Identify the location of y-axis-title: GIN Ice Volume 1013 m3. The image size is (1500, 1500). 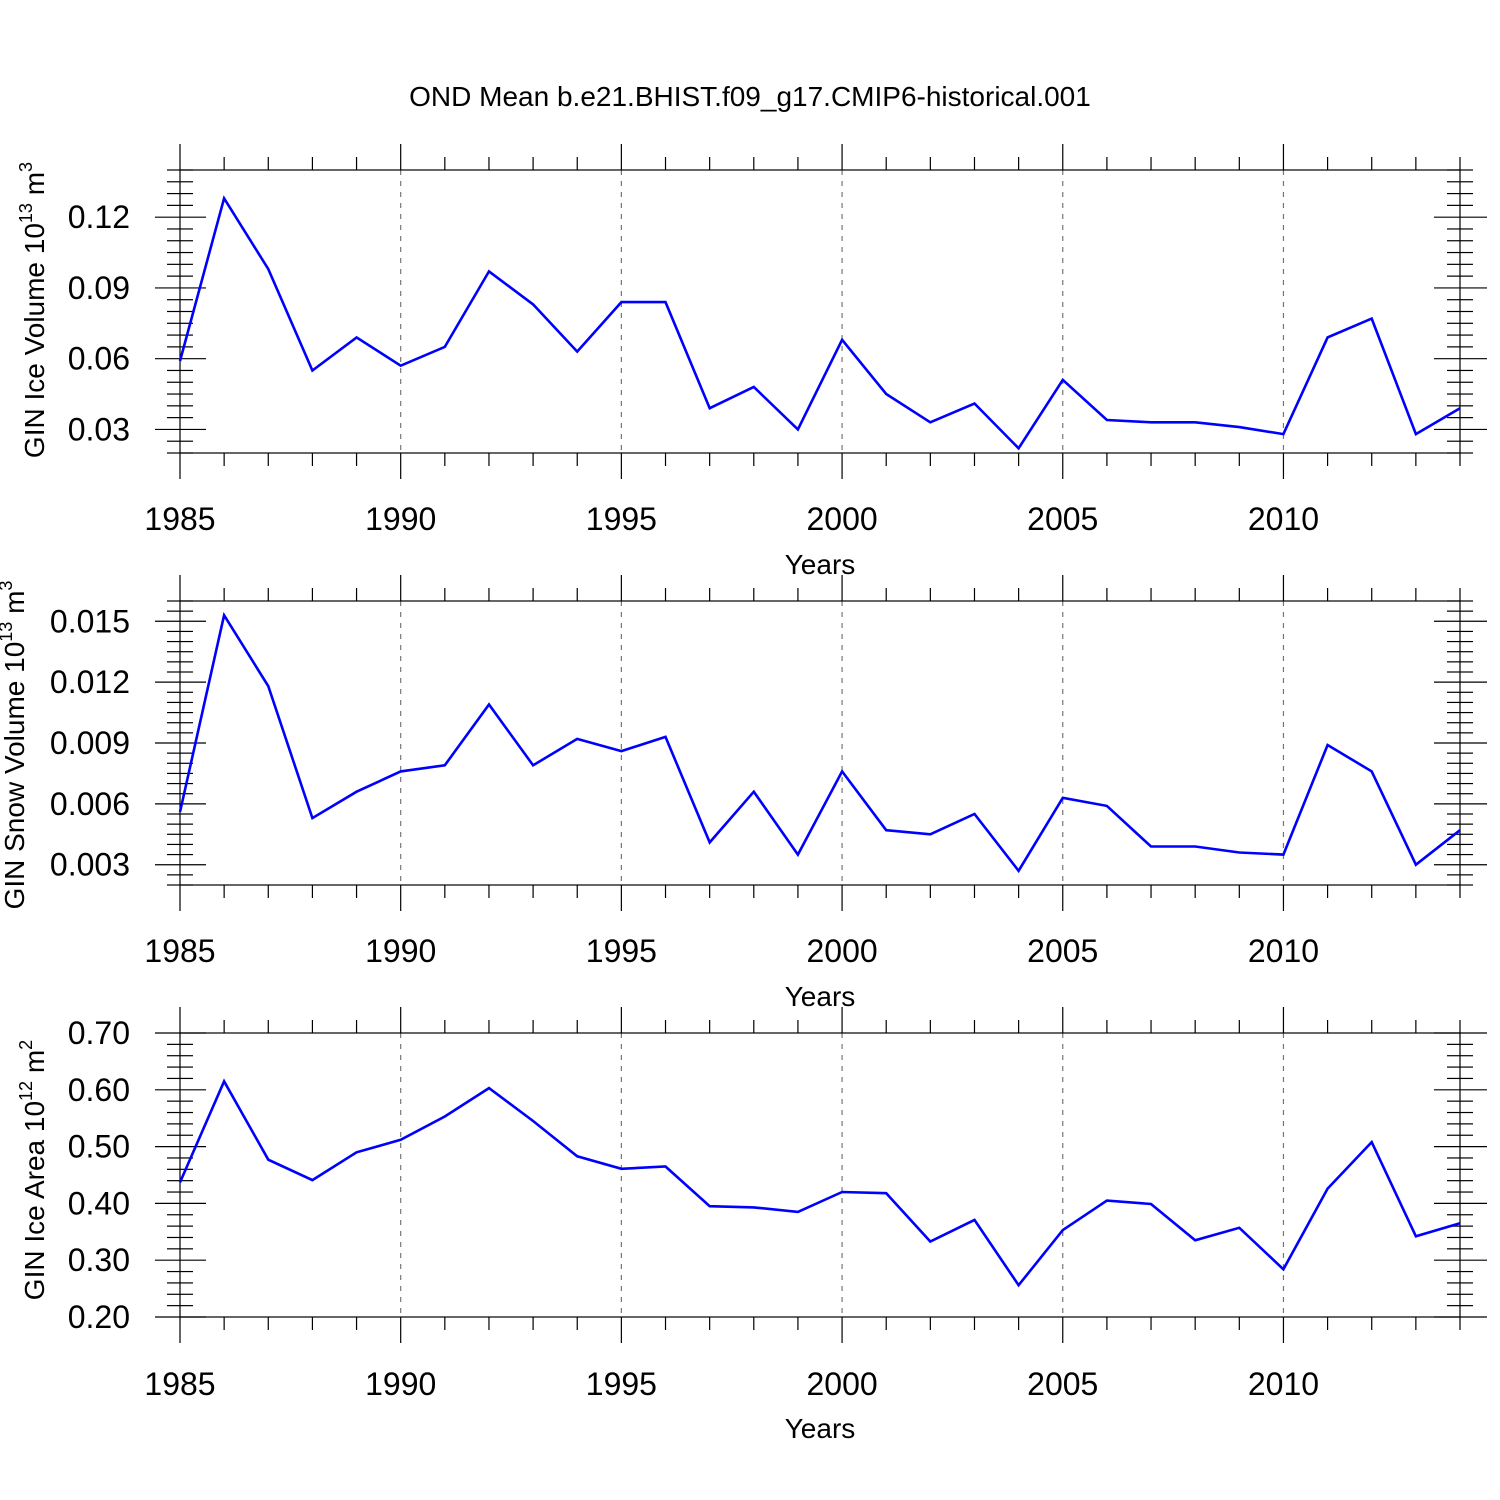
(33, 310).